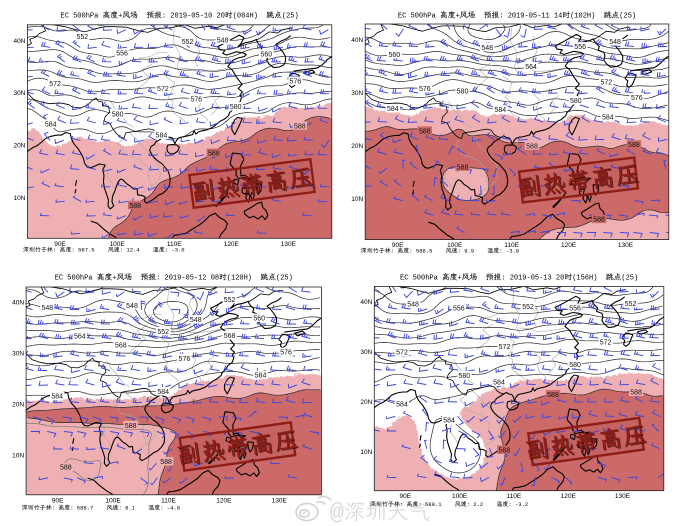 The height and width of the screenshot is (526, 690). What do you see at coordinates (230, 336) in the screenshot?
I see `svg-text: 568` at bounding box center [230, 336].